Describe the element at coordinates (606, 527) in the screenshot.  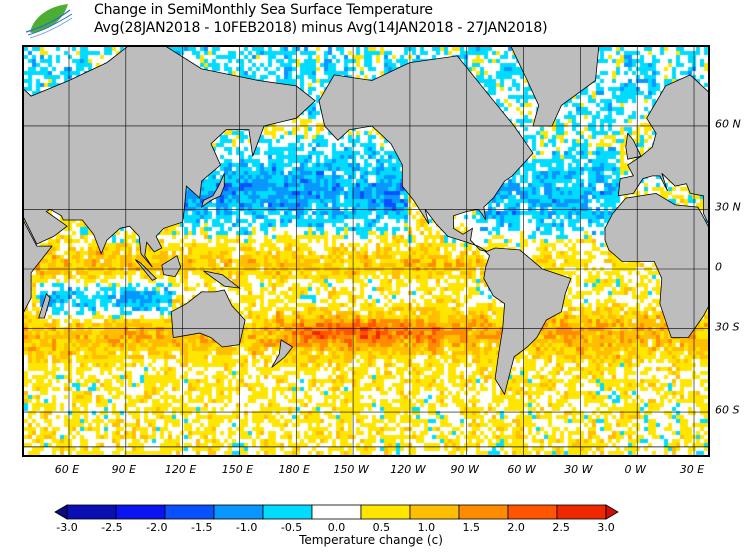
I see `colorbar-tick-label: 3.0` at that location.